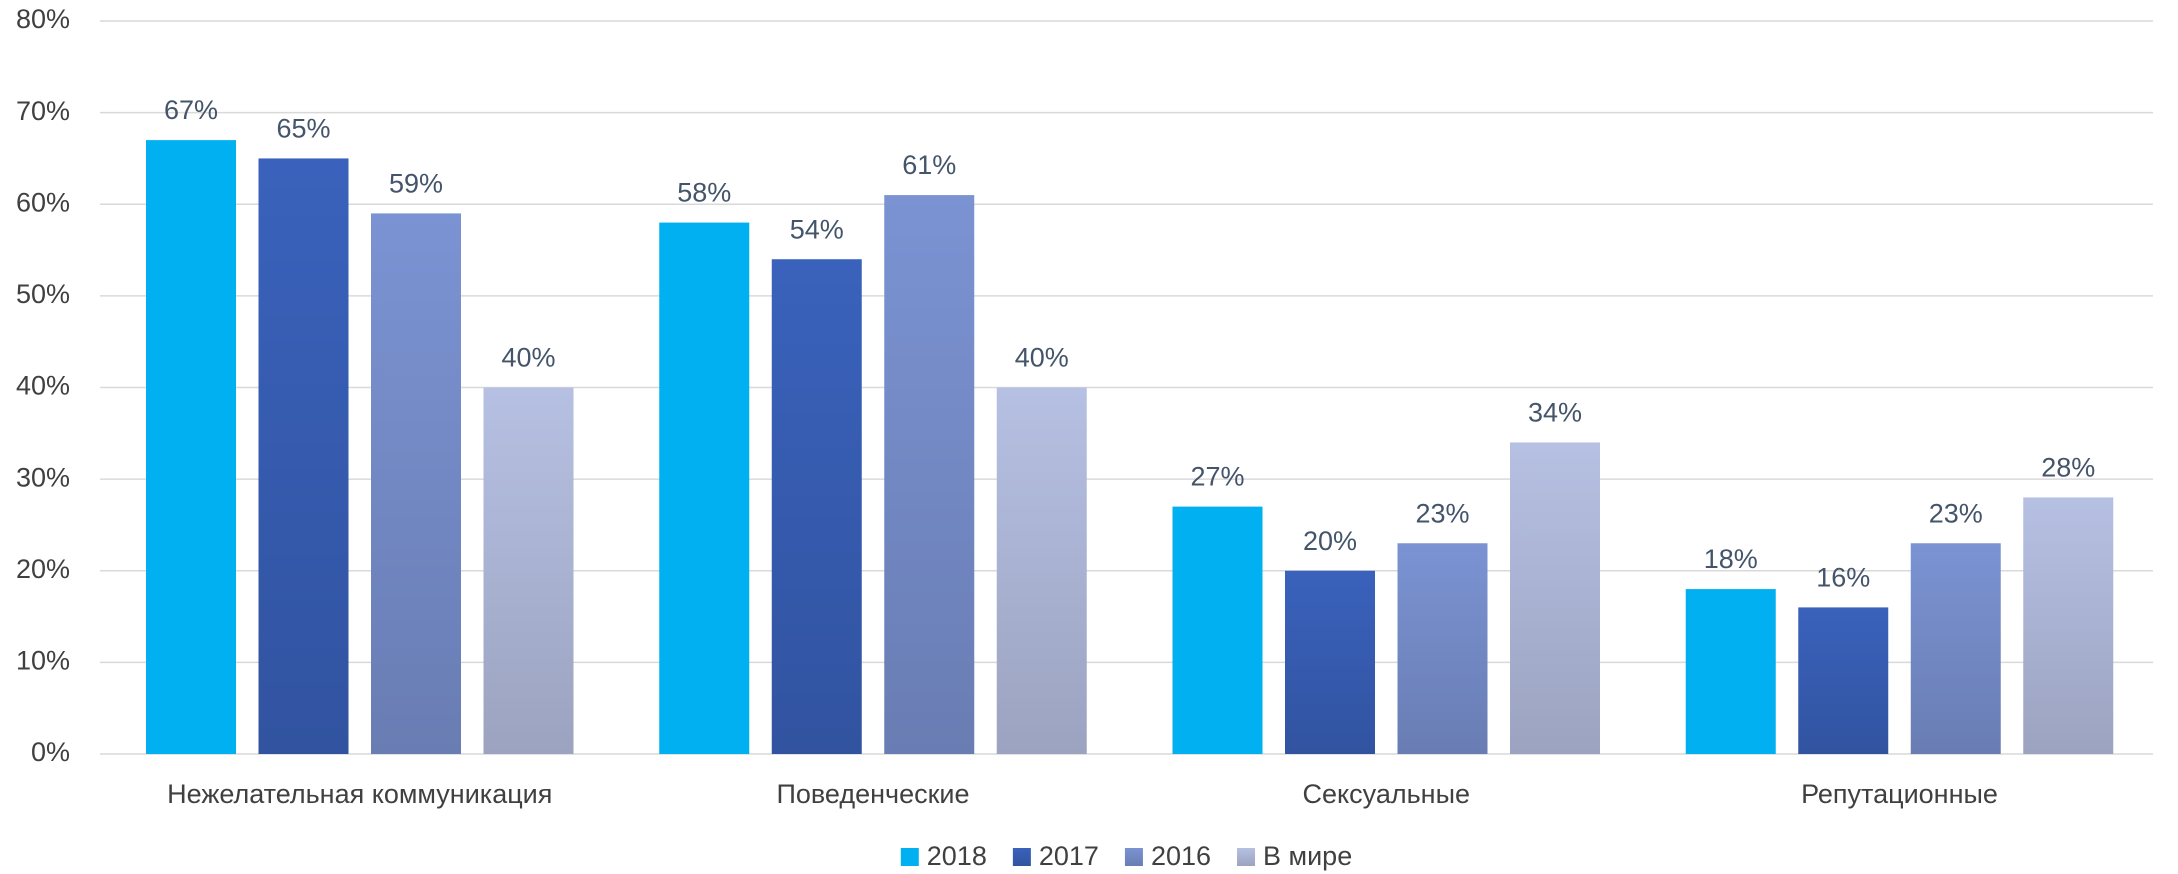 This screenshot has width=2178, height=874. I want to click on value-label: 61%, so click(929, 165).